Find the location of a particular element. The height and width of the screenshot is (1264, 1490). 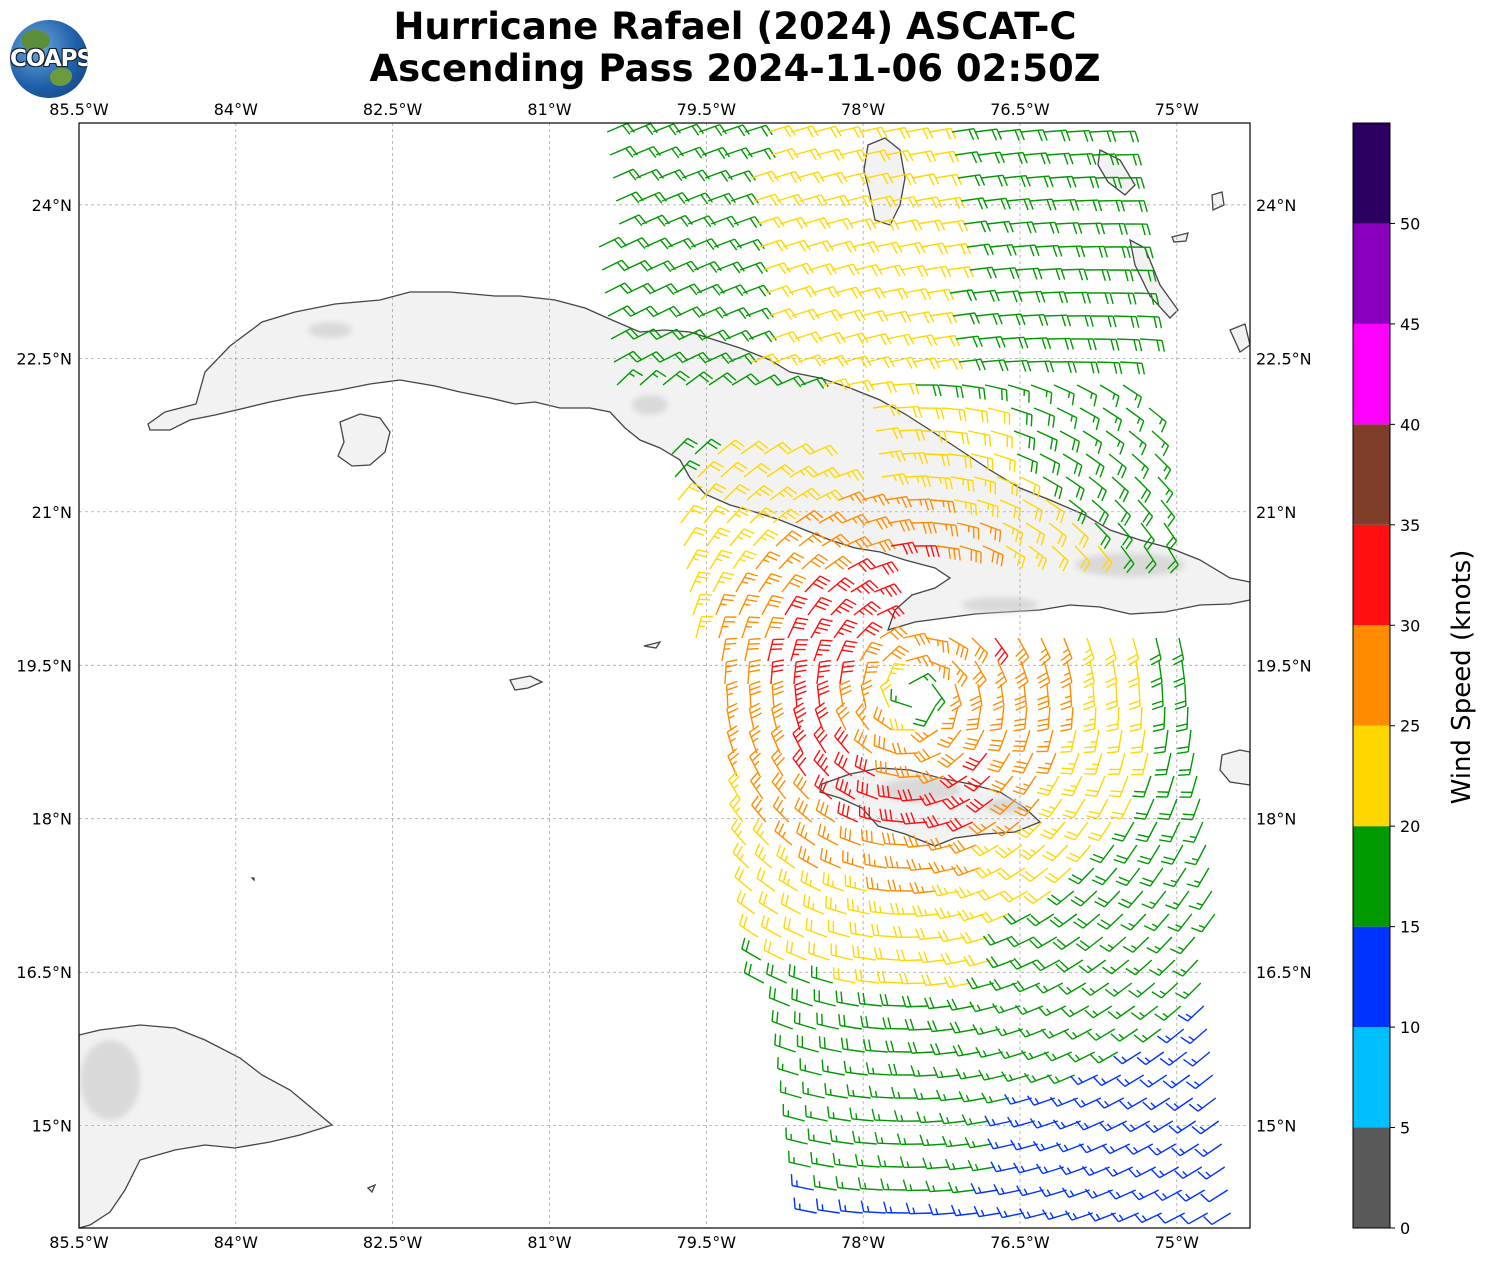

colorbar-bin is located at coordinates (1371, 474).